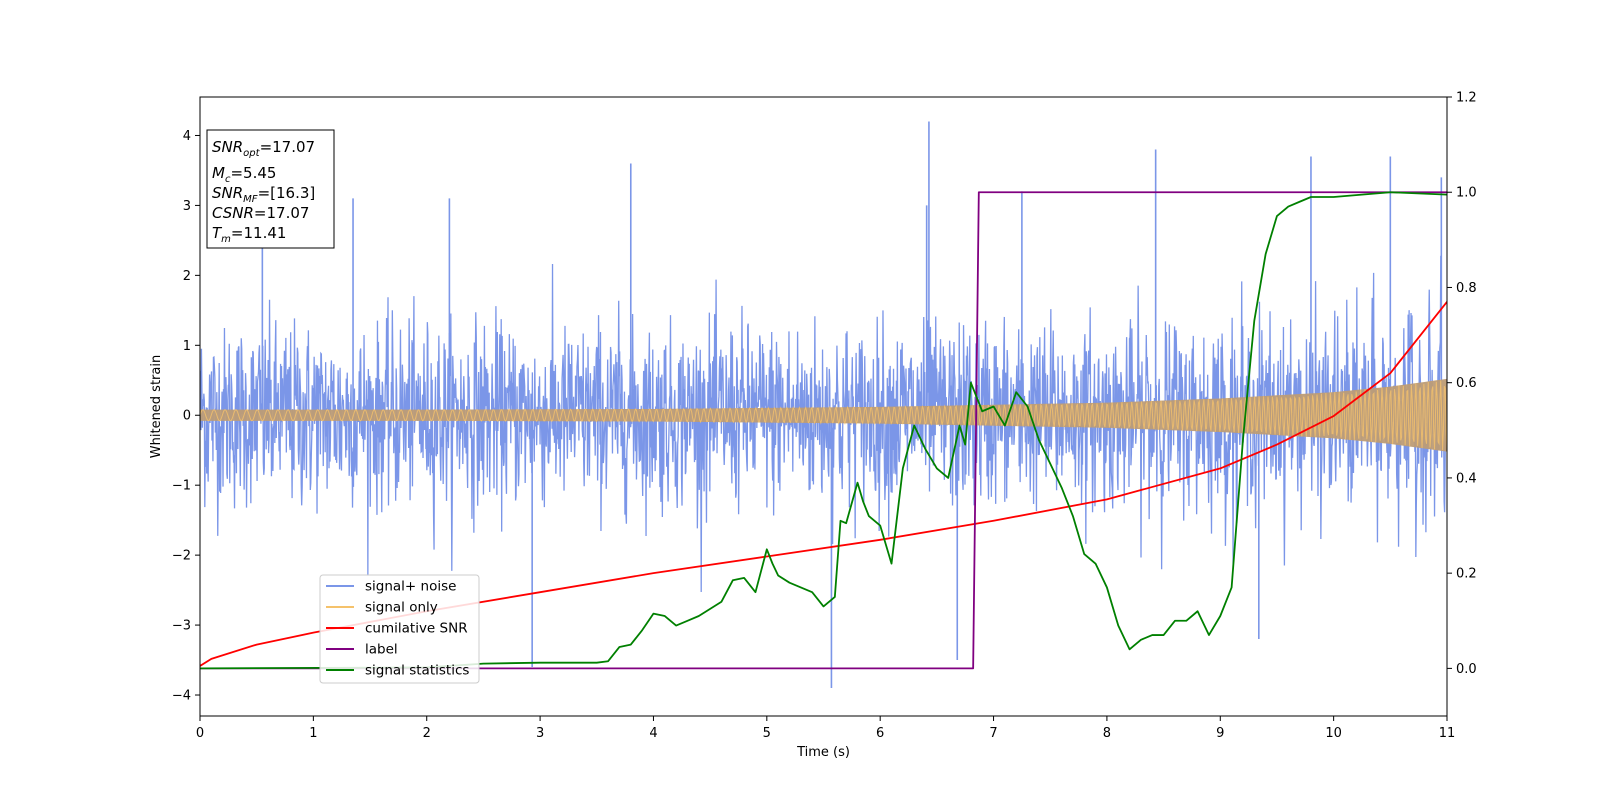 The image size is (1600, 800). I want to click on annotation-snr-mf: SNRMF=[16.3], so click(263, 194).